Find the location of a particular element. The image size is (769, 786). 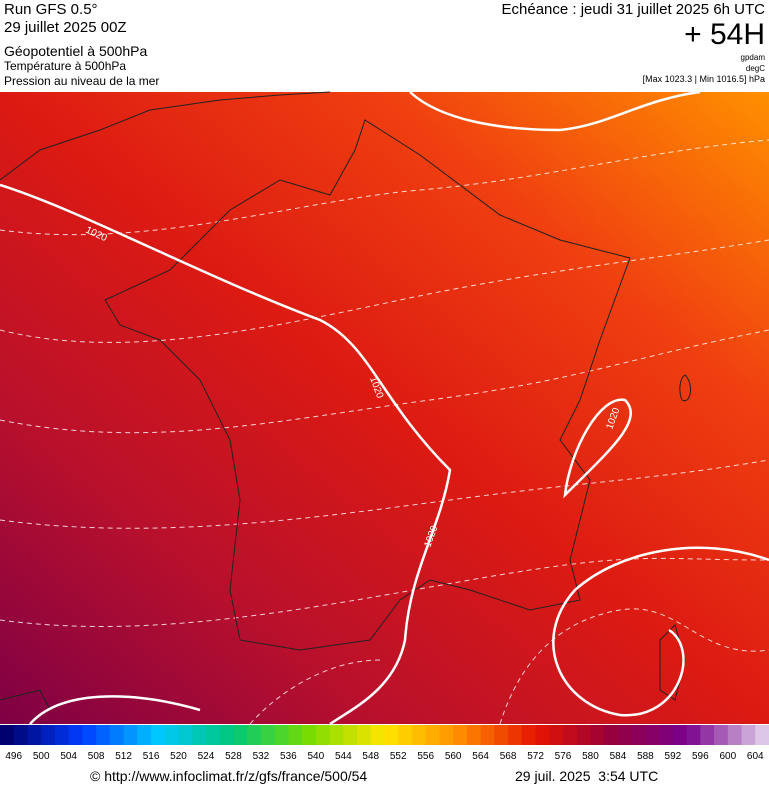

color-scale-label: 604 is located at coordinates (755, 756).